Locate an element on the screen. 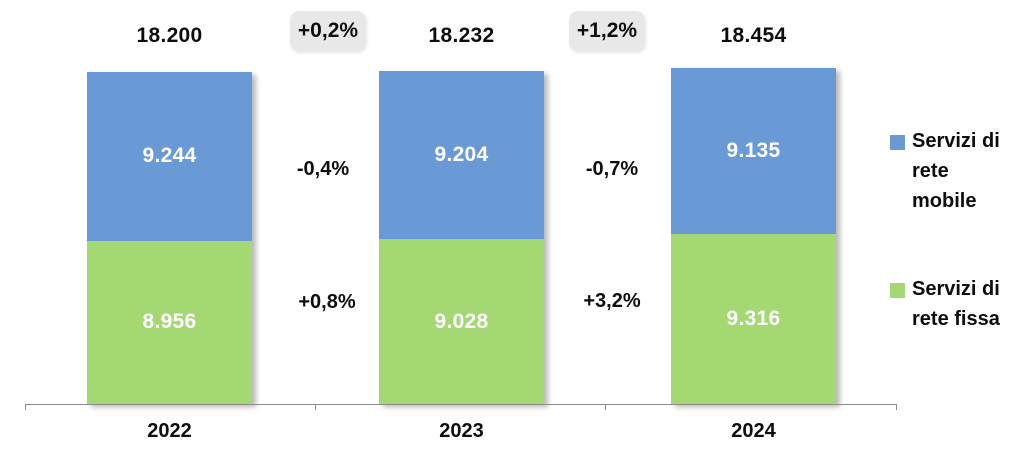 This screenshot has height=466, width=1024. fissa-change-label: +3,2% is located at coordinates (612, 301).